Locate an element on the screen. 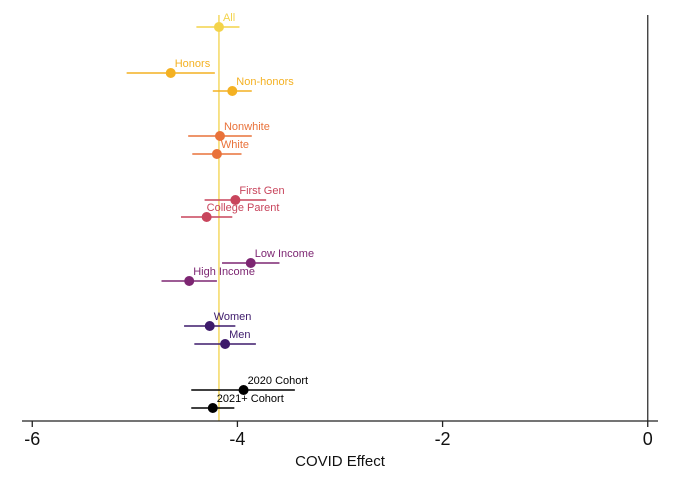  x-axis: -6 -4 -2 0 is located at coordinates (340, 434).